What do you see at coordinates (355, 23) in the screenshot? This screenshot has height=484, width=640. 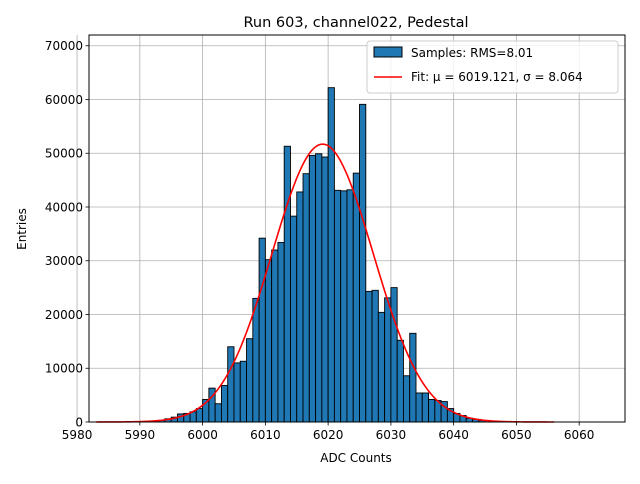 I see `chart-title: Run 603, channel022, Pedestal` at bounding box center [355, 23].